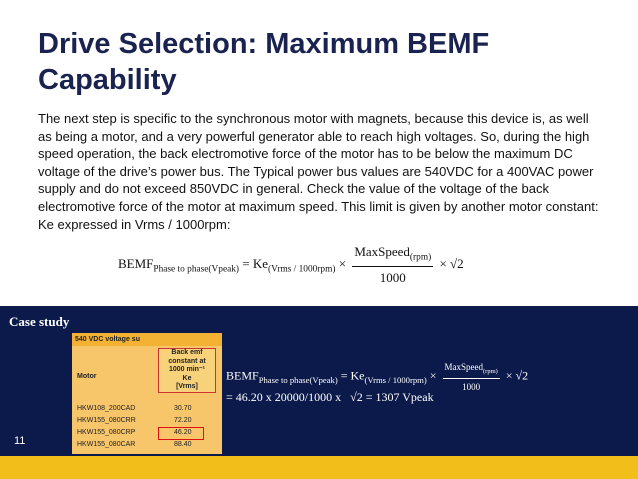 The height and width of the screenshot is (479, 638). What do you see at coordinates (319, 467) in the screenshot?
I see `footer-bar` at bounding box center [319, 467].